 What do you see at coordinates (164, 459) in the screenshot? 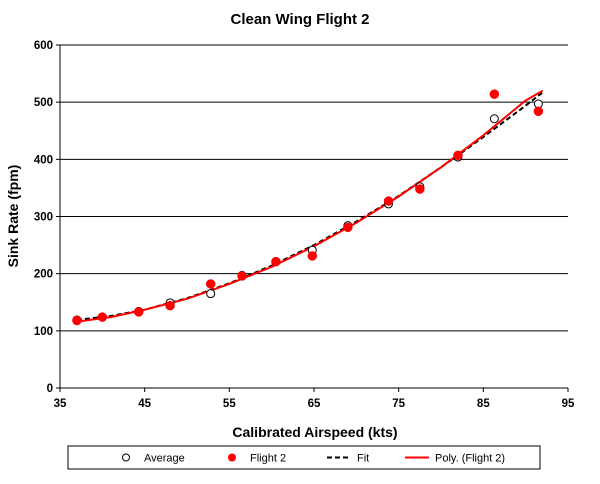
I see `legend-label-average: Average` at bounding box center [164, 459].